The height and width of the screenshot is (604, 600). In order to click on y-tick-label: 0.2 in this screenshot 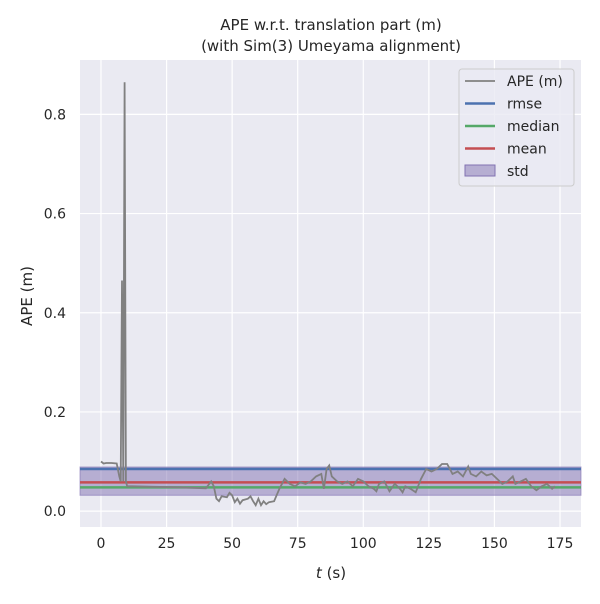, I will do `click(55, 413)`.